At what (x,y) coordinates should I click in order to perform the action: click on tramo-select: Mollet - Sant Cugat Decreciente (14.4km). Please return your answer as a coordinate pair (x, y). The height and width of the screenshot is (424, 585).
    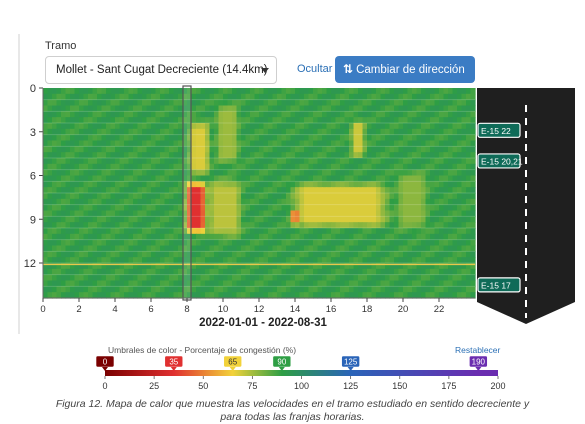
    Looking at the image, I should click on (161, 70).